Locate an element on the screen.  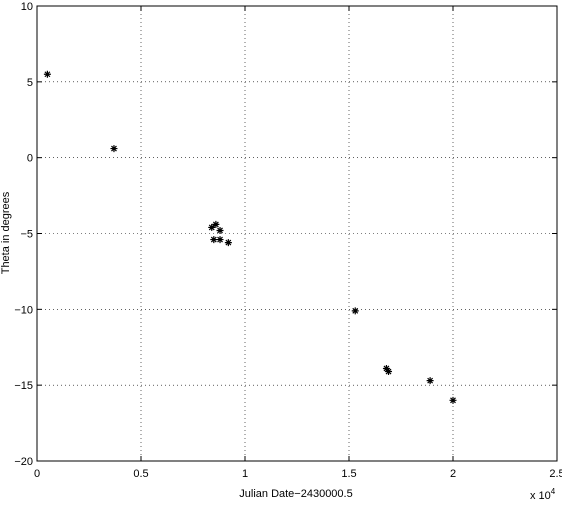
y-tick-label: −20 is located at coordinates (23, 462).